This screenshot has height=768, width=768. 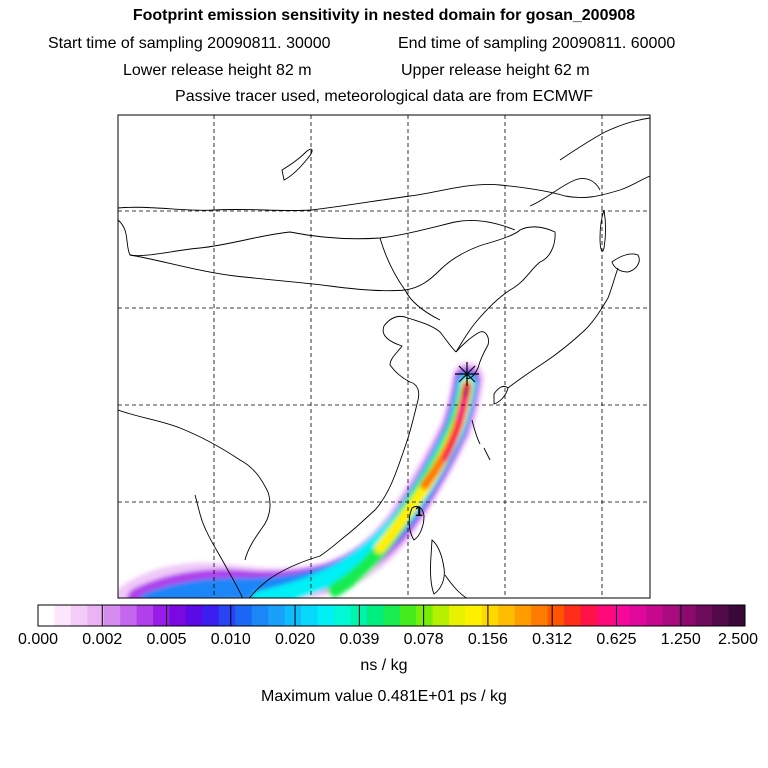 I want to click on border-china-inner, so click(x=410, y=279).